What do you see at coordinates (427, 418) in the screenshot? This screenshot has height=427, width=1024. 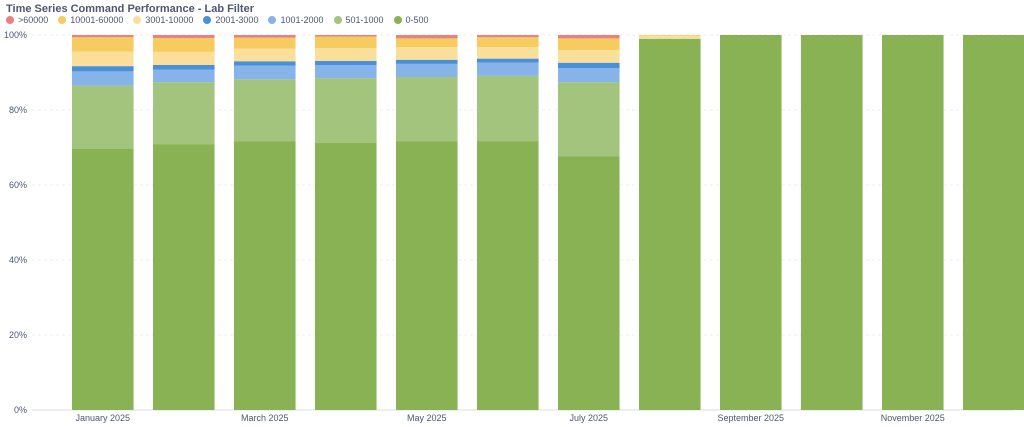 I see `x-tick-label: May 2025` at bounding box center [427, 418].